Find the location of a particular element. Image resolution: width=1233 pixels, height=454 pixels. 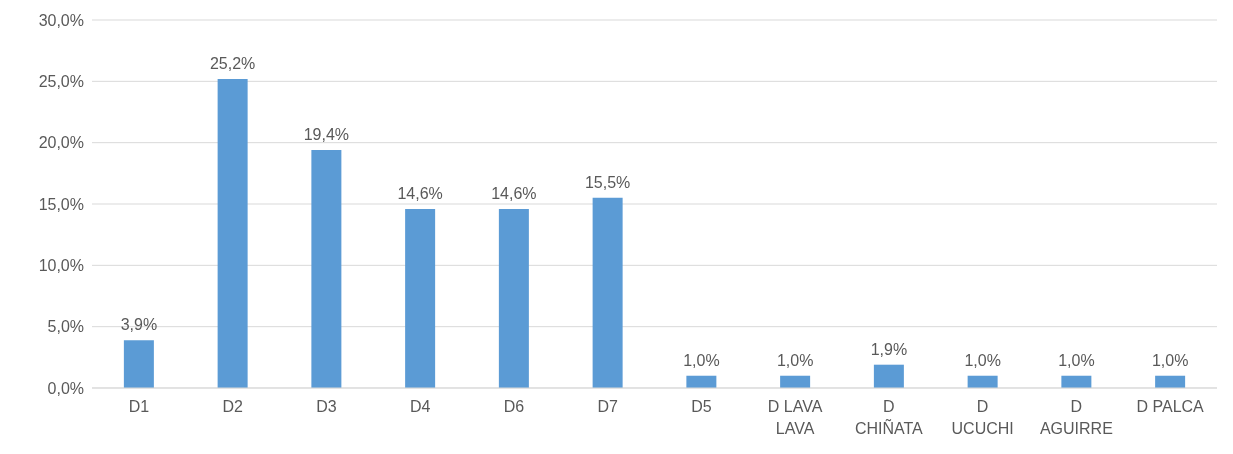

y-tick-label: 30,0% is located at coordinates (61, 20).